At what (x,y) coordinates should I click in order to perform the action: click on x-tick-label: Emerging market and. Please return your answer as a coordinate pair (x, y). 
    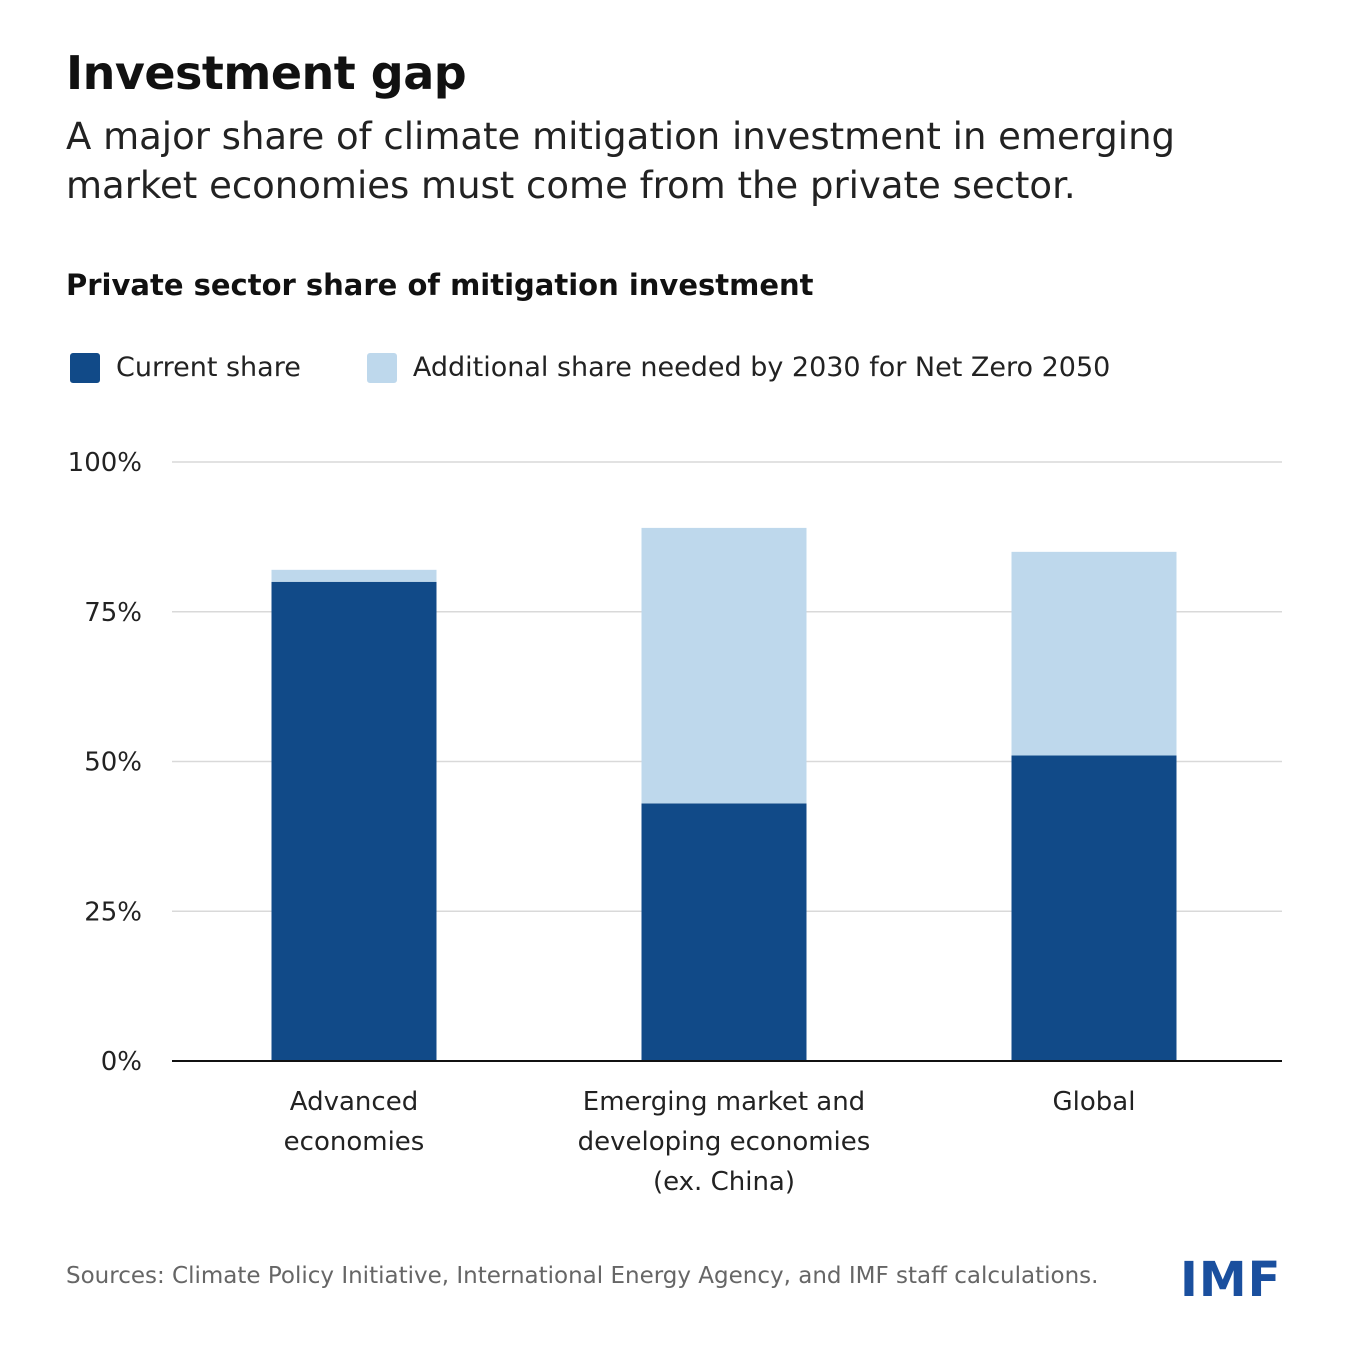
    Looking at the image, I should click on (724, 1102).